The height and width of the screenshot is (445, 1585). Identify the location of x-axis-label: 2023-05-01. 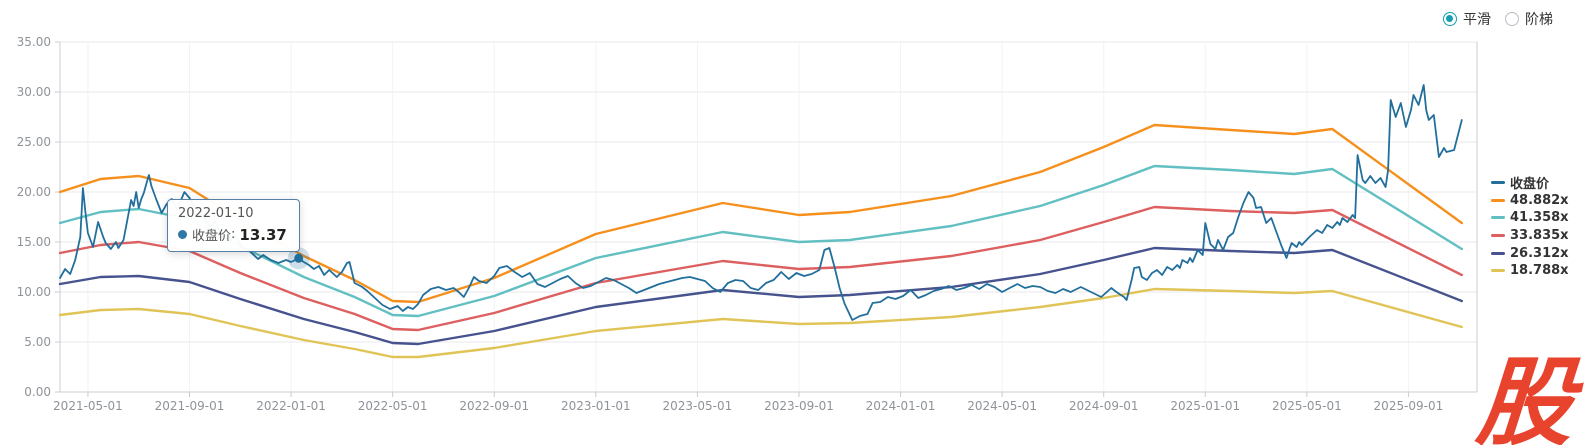
(698, 406).